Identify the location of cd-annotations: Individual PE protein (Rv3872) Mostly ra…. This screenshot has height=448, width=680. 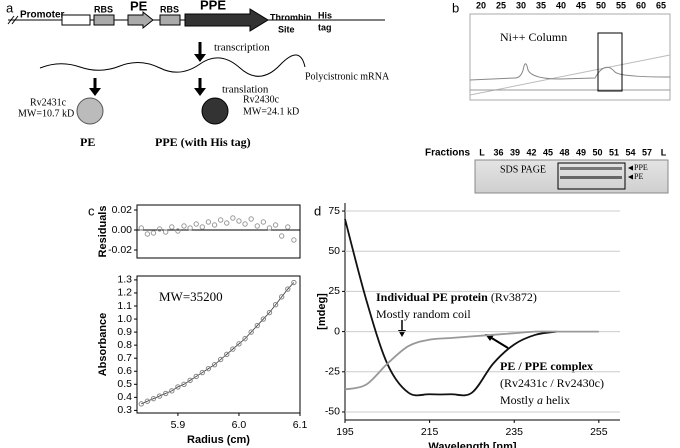
(490, 348).